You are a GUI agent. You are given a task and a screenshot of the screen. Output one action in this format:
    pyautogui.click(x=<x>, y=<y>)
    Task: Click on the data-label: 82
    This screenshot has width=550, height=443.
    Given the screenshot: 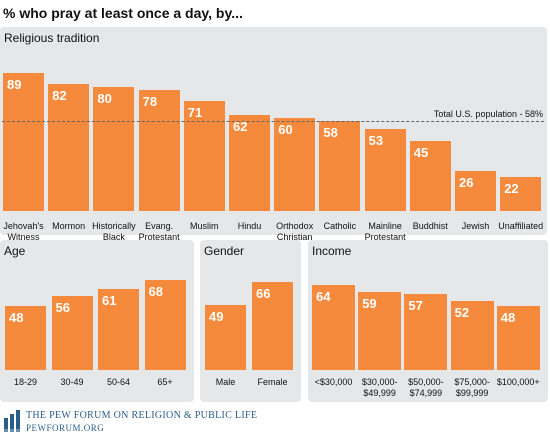 What is the action you would take?
    pyautogui.click(x=59, y=95)
    